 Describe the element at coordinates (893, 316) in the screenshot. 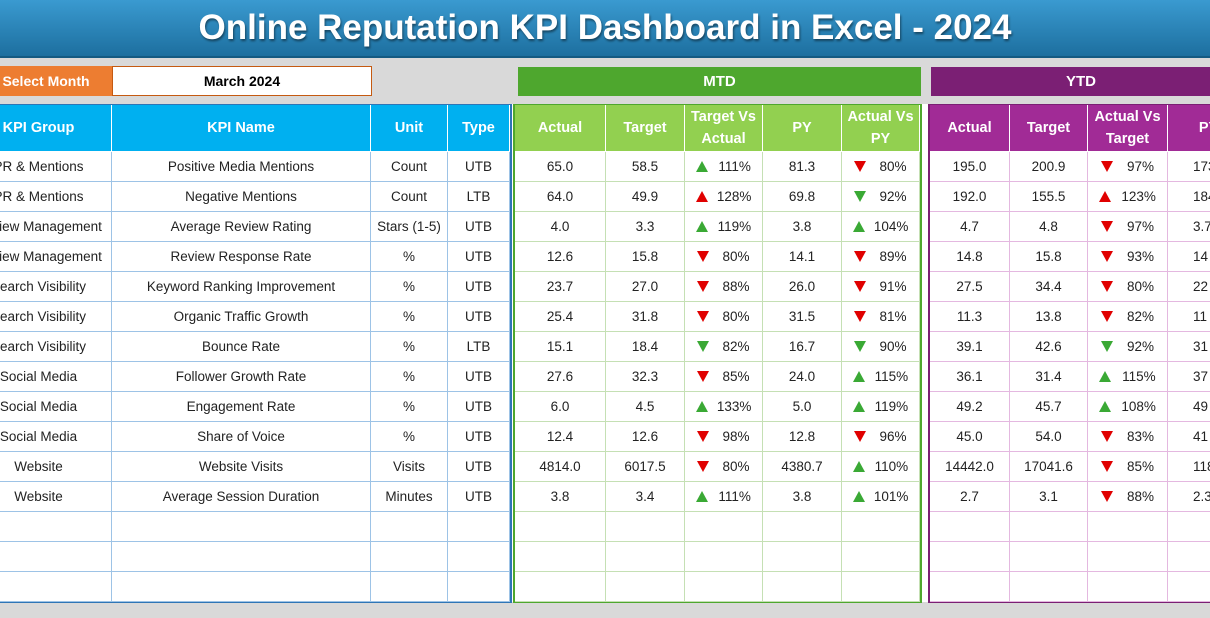

I see `percent-value: 81%` at that location.